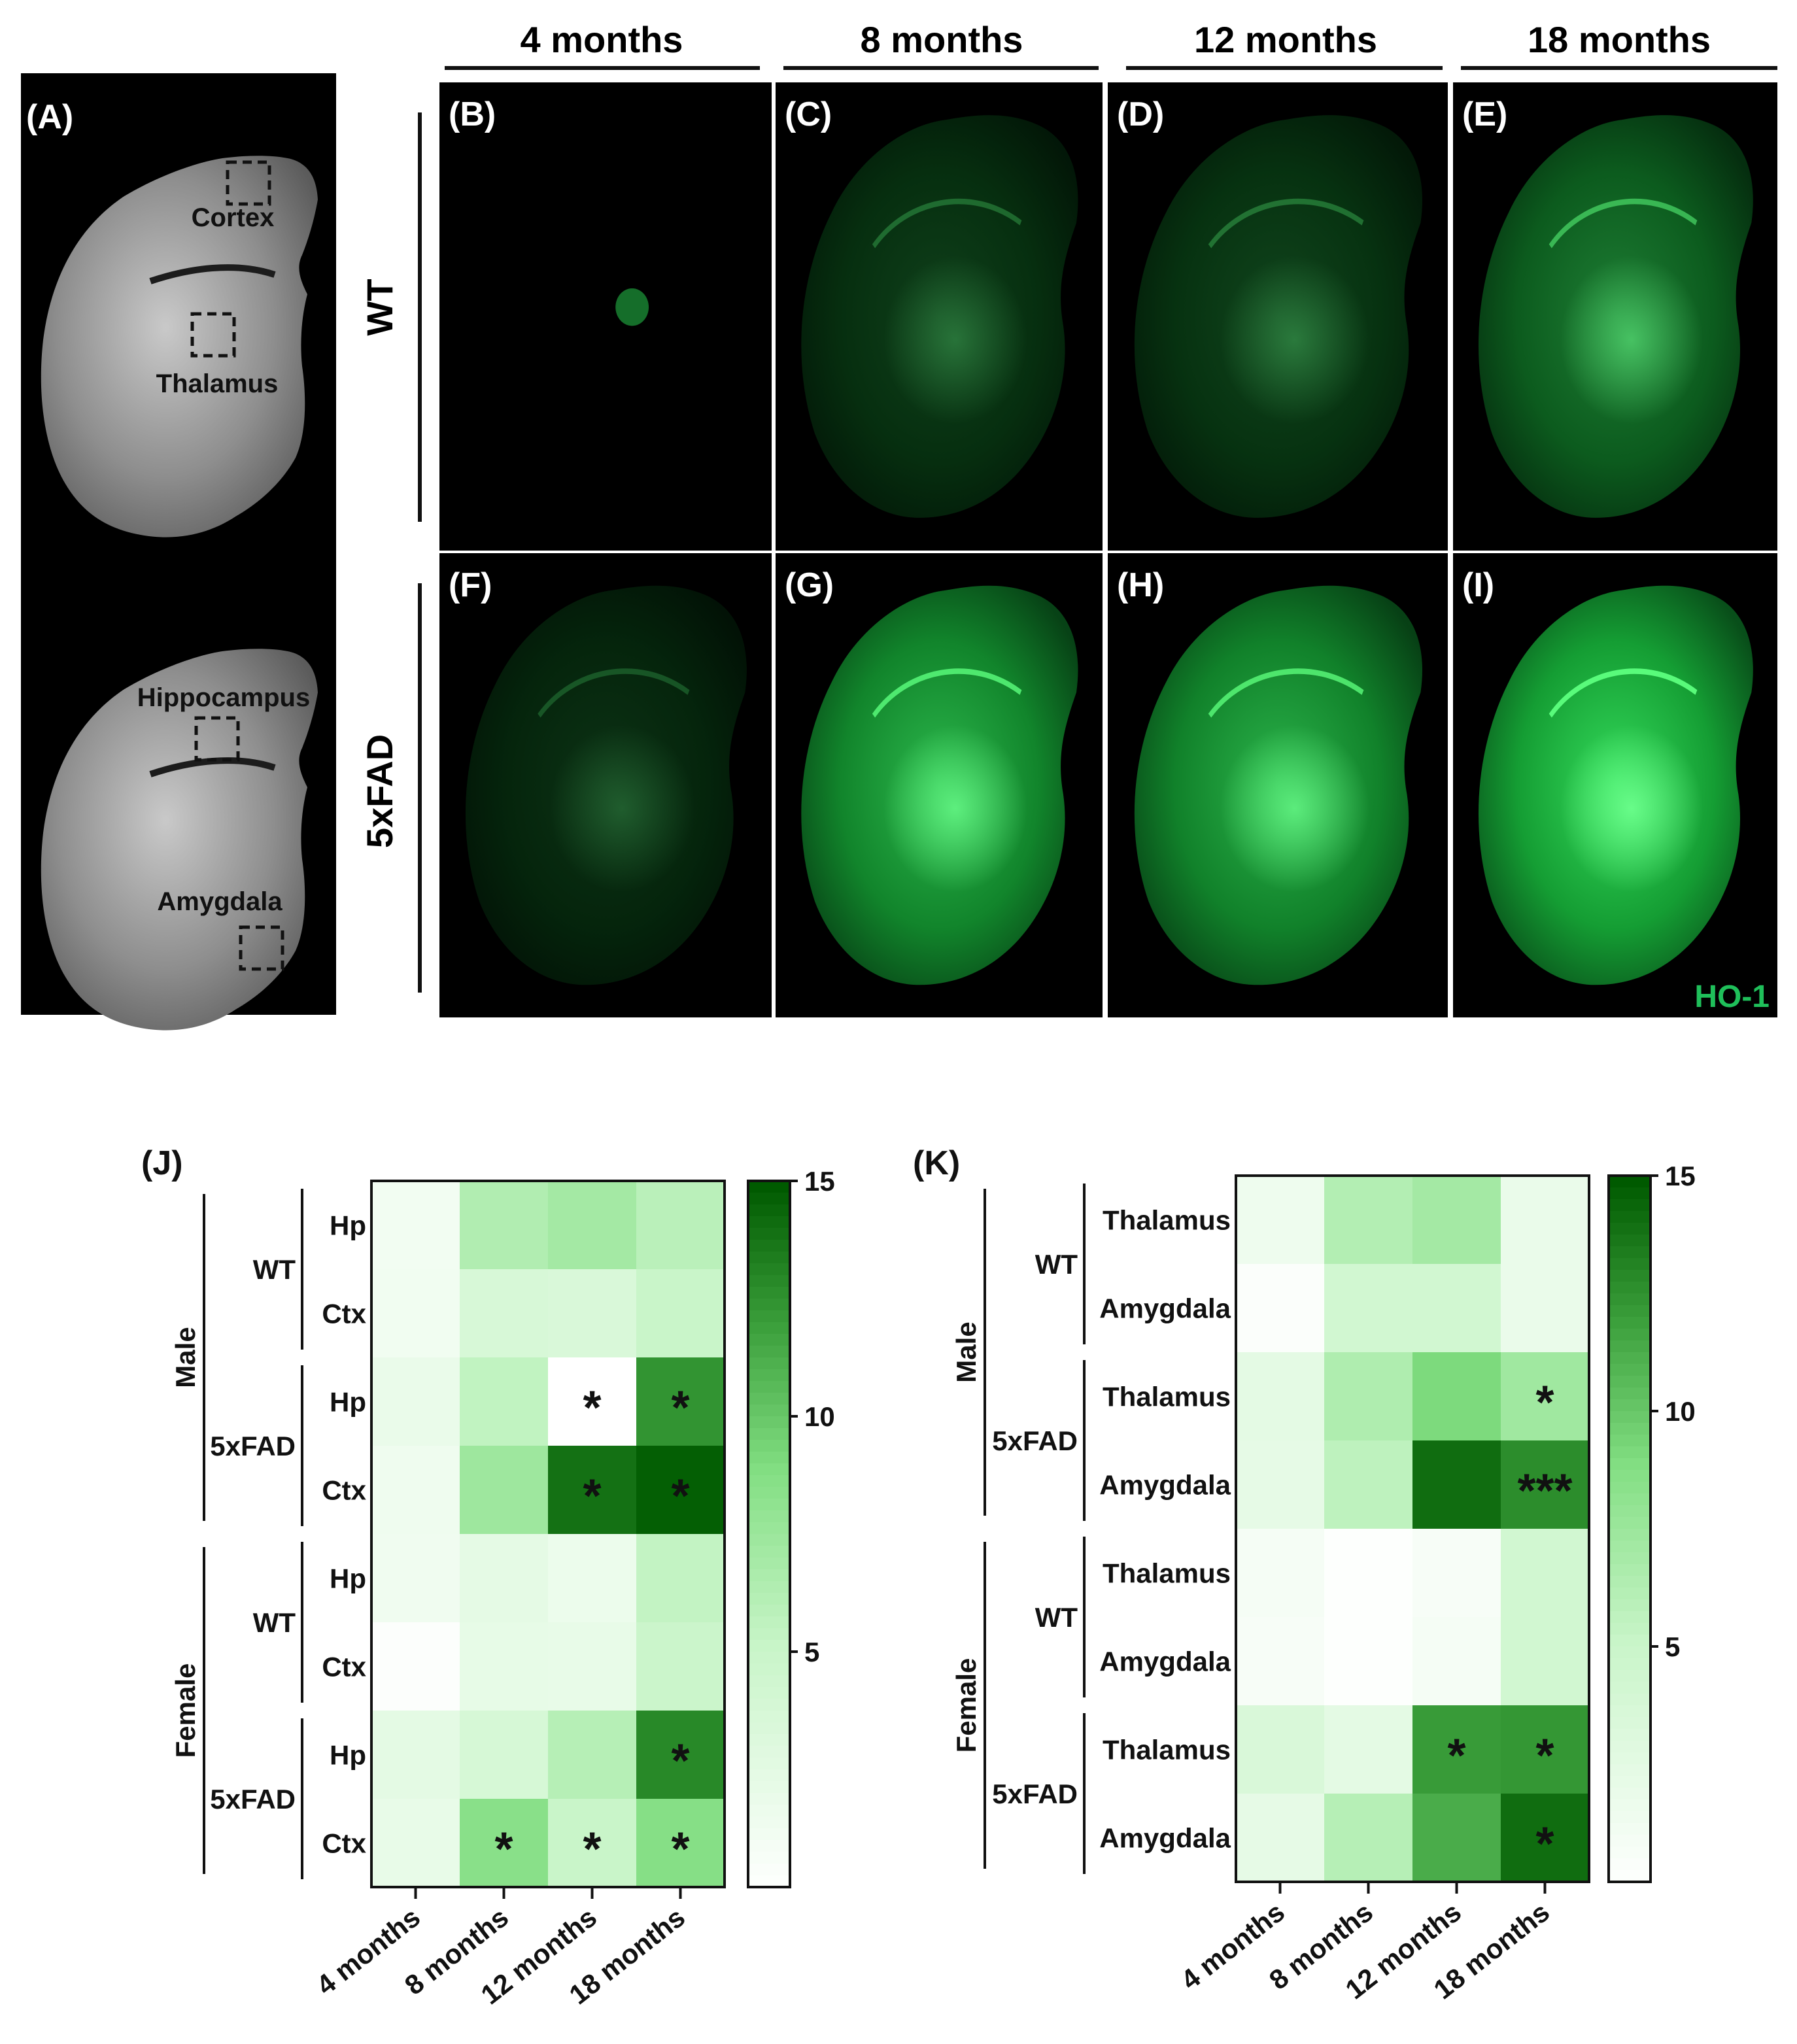  Describe the element at coordinates (1278, 785) in the screenshot. I see `fluorescence-panel: (H)` at that location.